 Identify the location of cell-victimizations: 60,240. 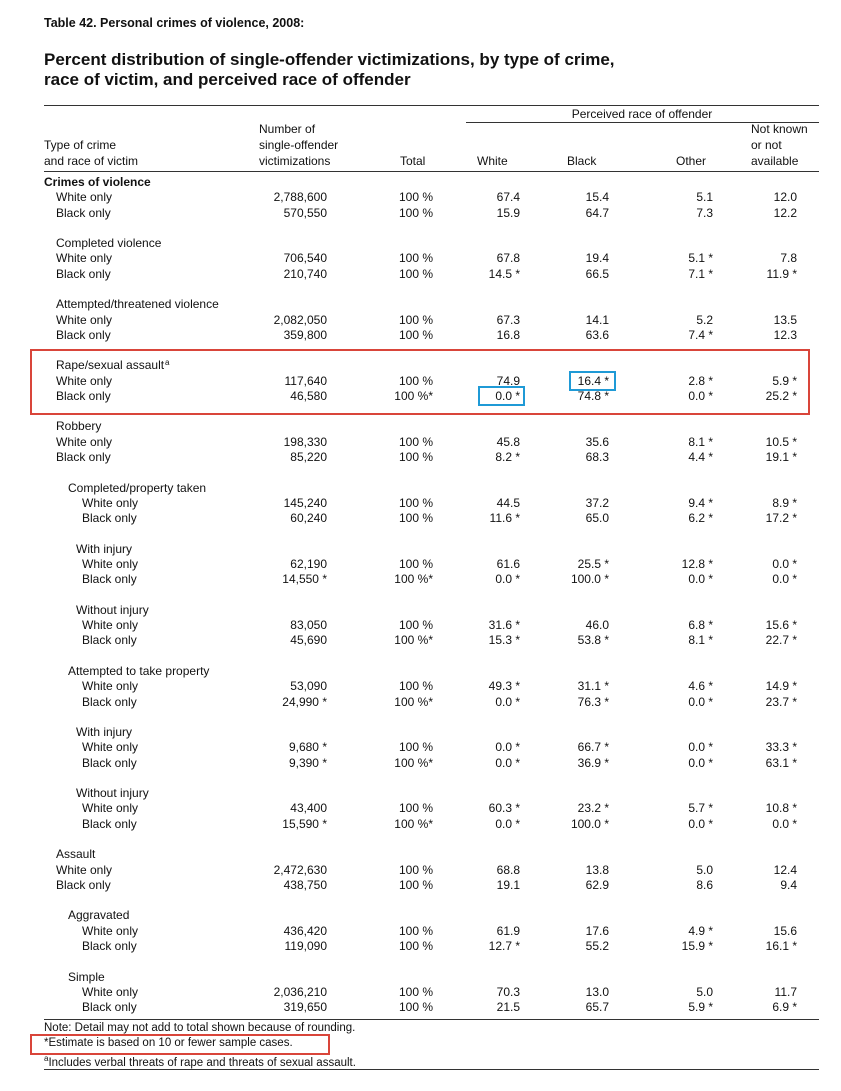
(308, 518).